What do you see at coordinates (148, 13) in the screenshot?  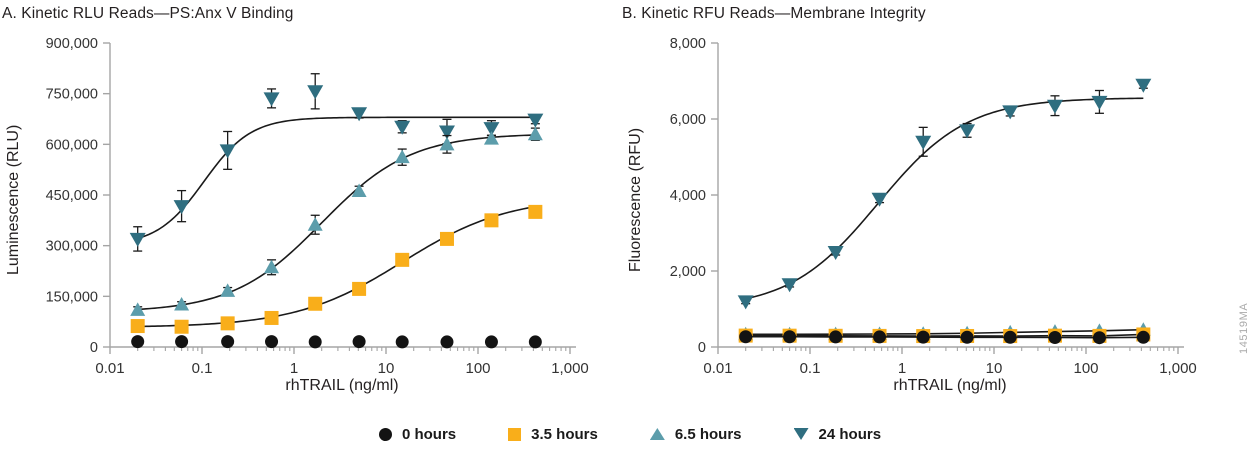 I see `panel-a-title: A. Kinetic RLU Reads—PS:Anx V Binding` at bounding box center [148, 13].